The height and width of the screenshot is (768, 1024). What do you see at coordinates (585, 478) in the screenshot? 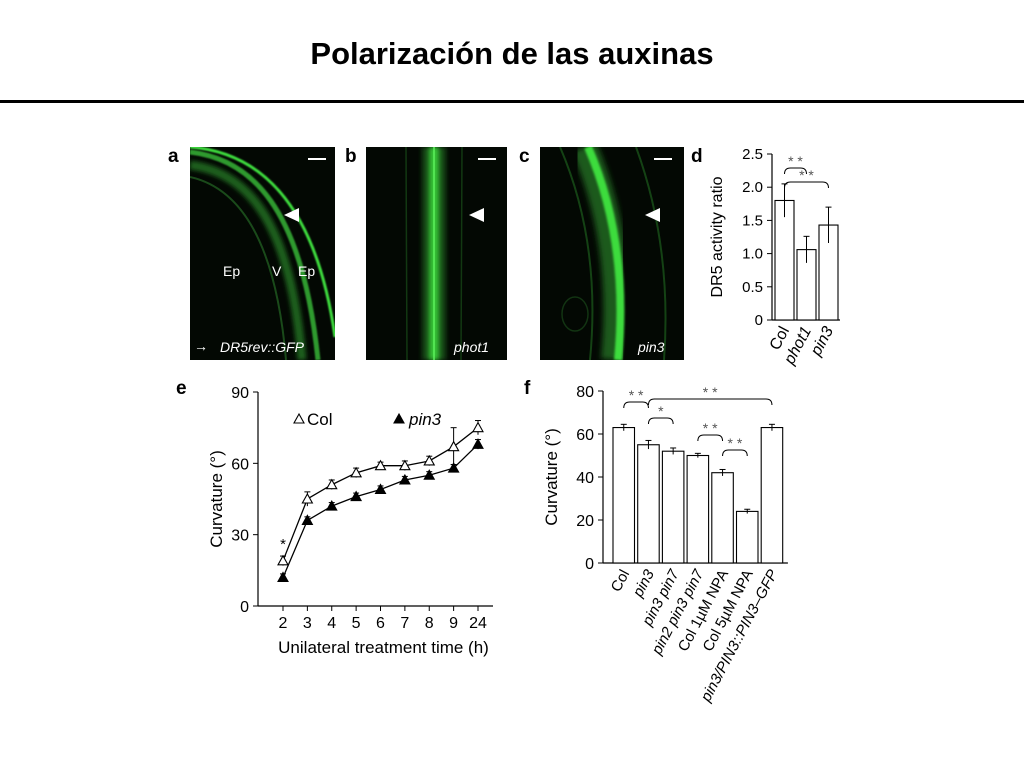
I see `y-tick-label: 40` at bounding box center [585, 478].